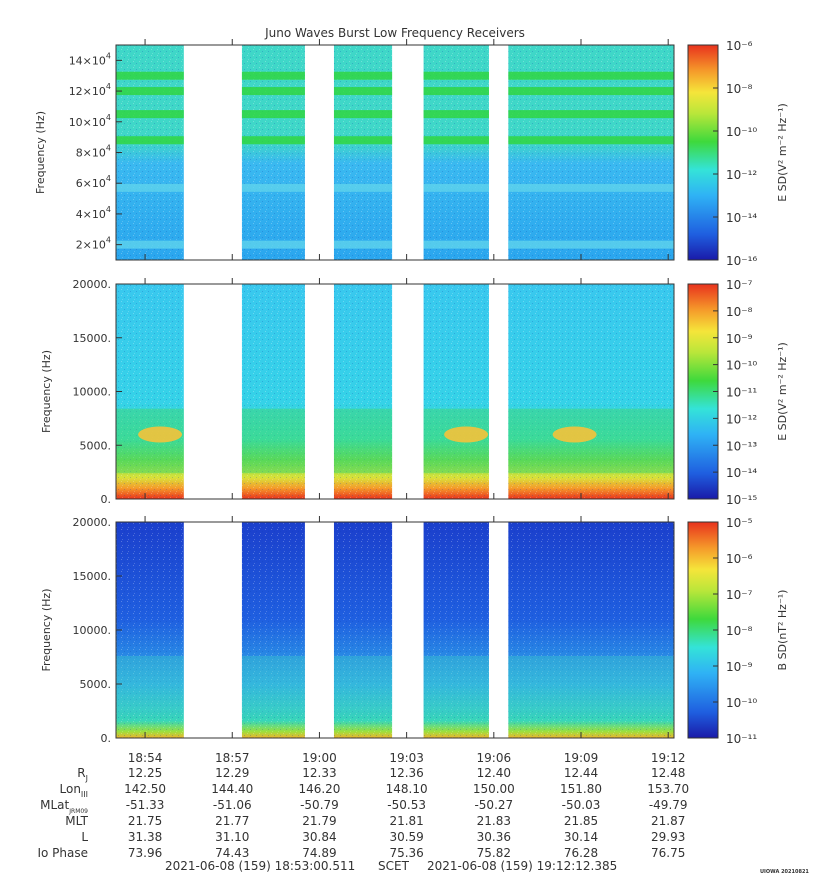 Image resolution: width=815 pixels, height=880 pixels. What do you see at coordinates (74, 790) in the screenshot?
I see `ephemeris-row-label: LonIII` at bounding box center [74, 790].